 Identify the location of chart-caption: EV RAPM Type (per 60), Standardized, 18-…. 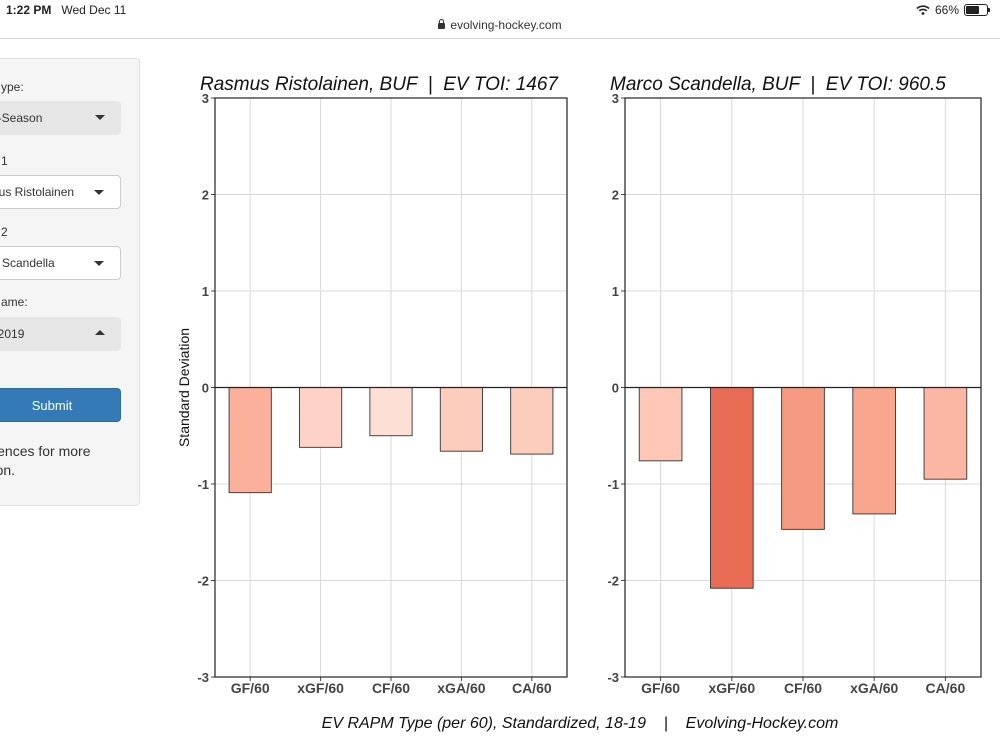
(580, 723).